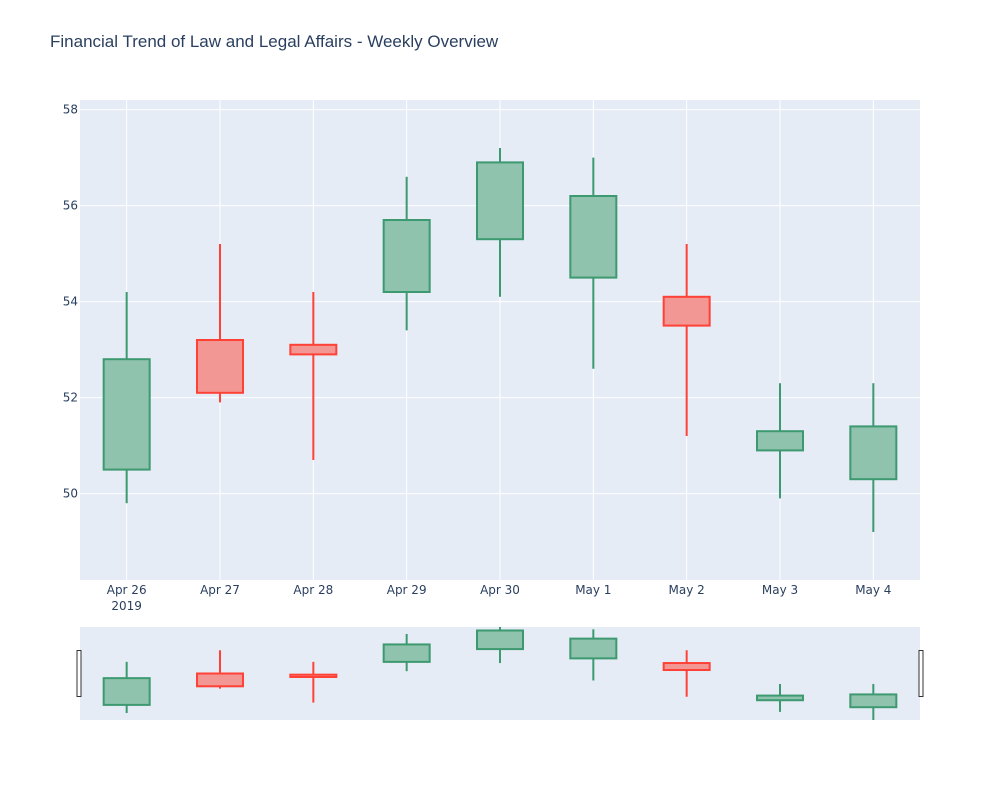 The width and height of the screenshot is (1000, 800). I want to click on x-tick-label: May 2, so click(687, 590).